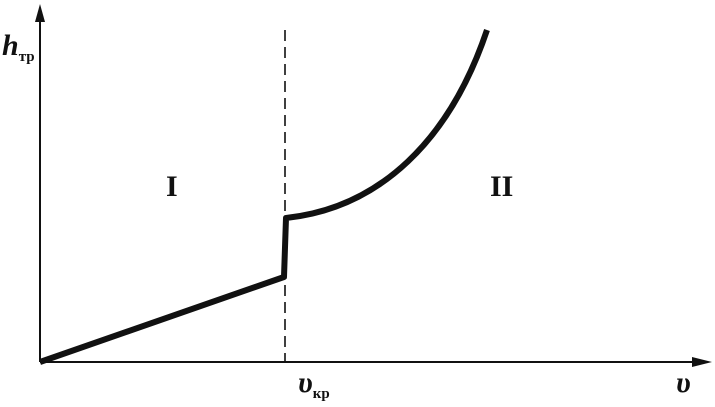  I want to click on critical-symbol: υ, so click(305, 382).